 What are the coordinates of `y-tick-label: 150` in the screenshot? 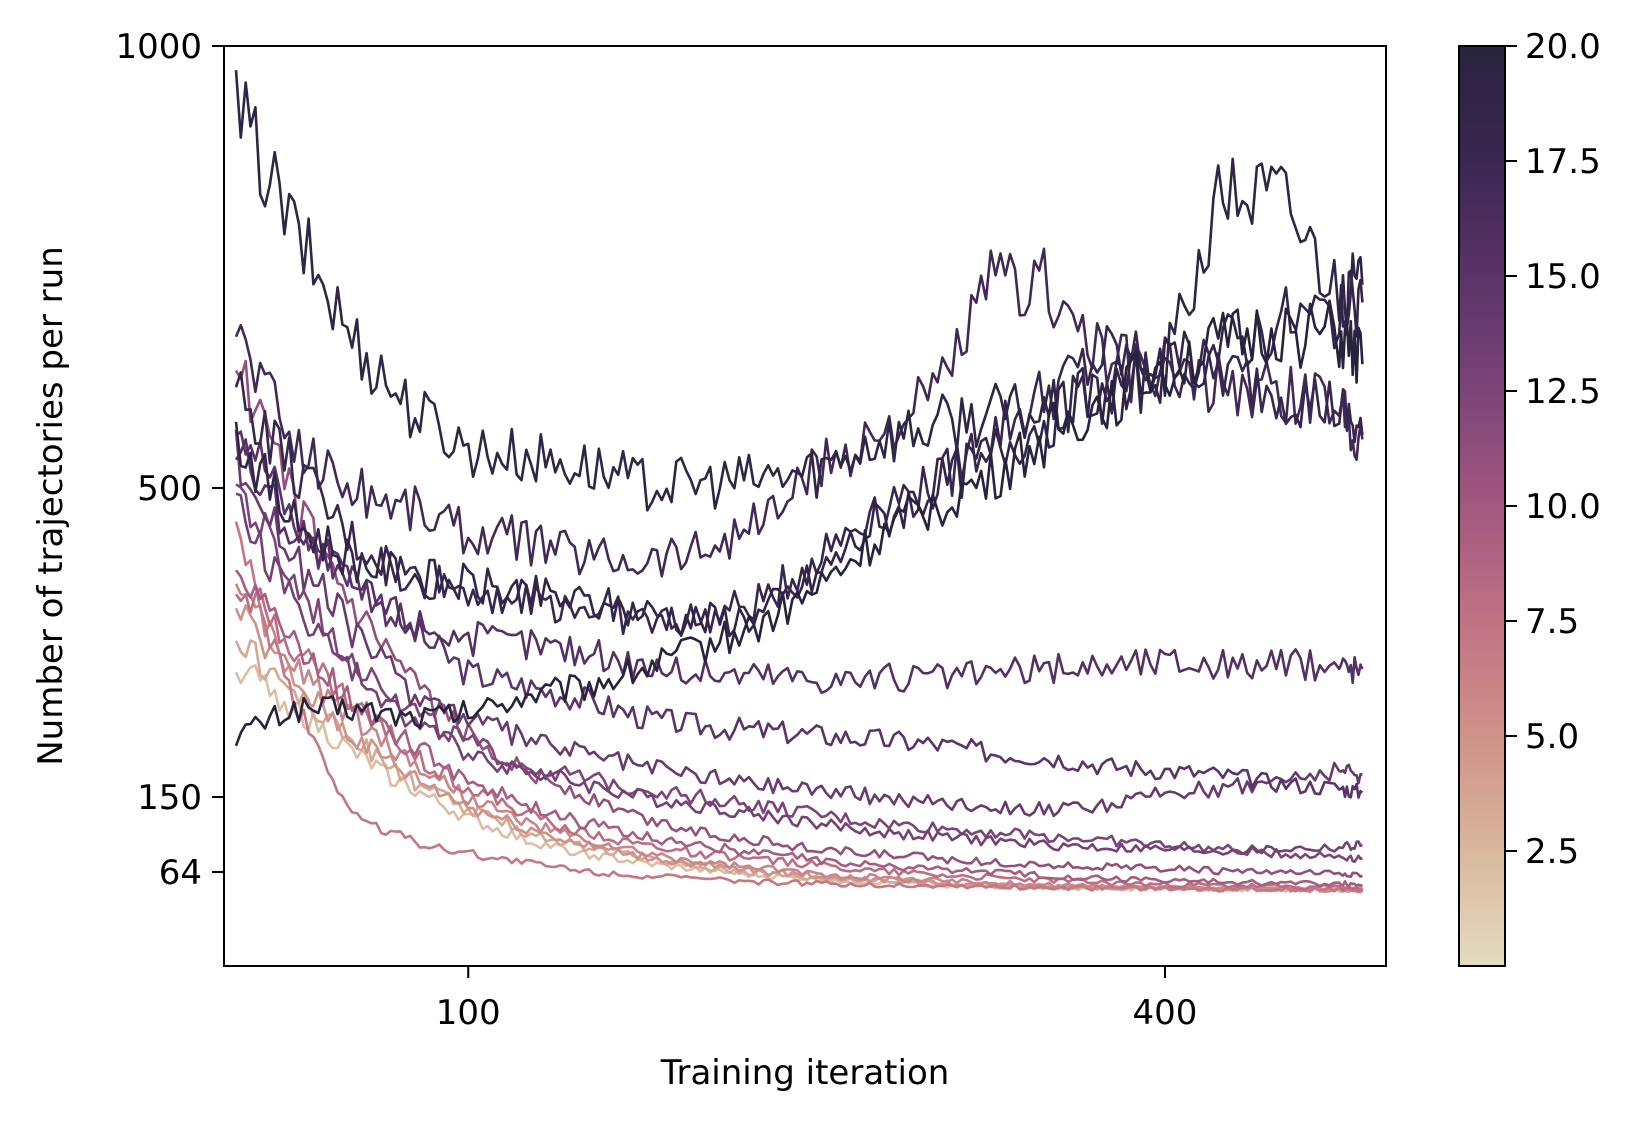 It's located at (169, 798).